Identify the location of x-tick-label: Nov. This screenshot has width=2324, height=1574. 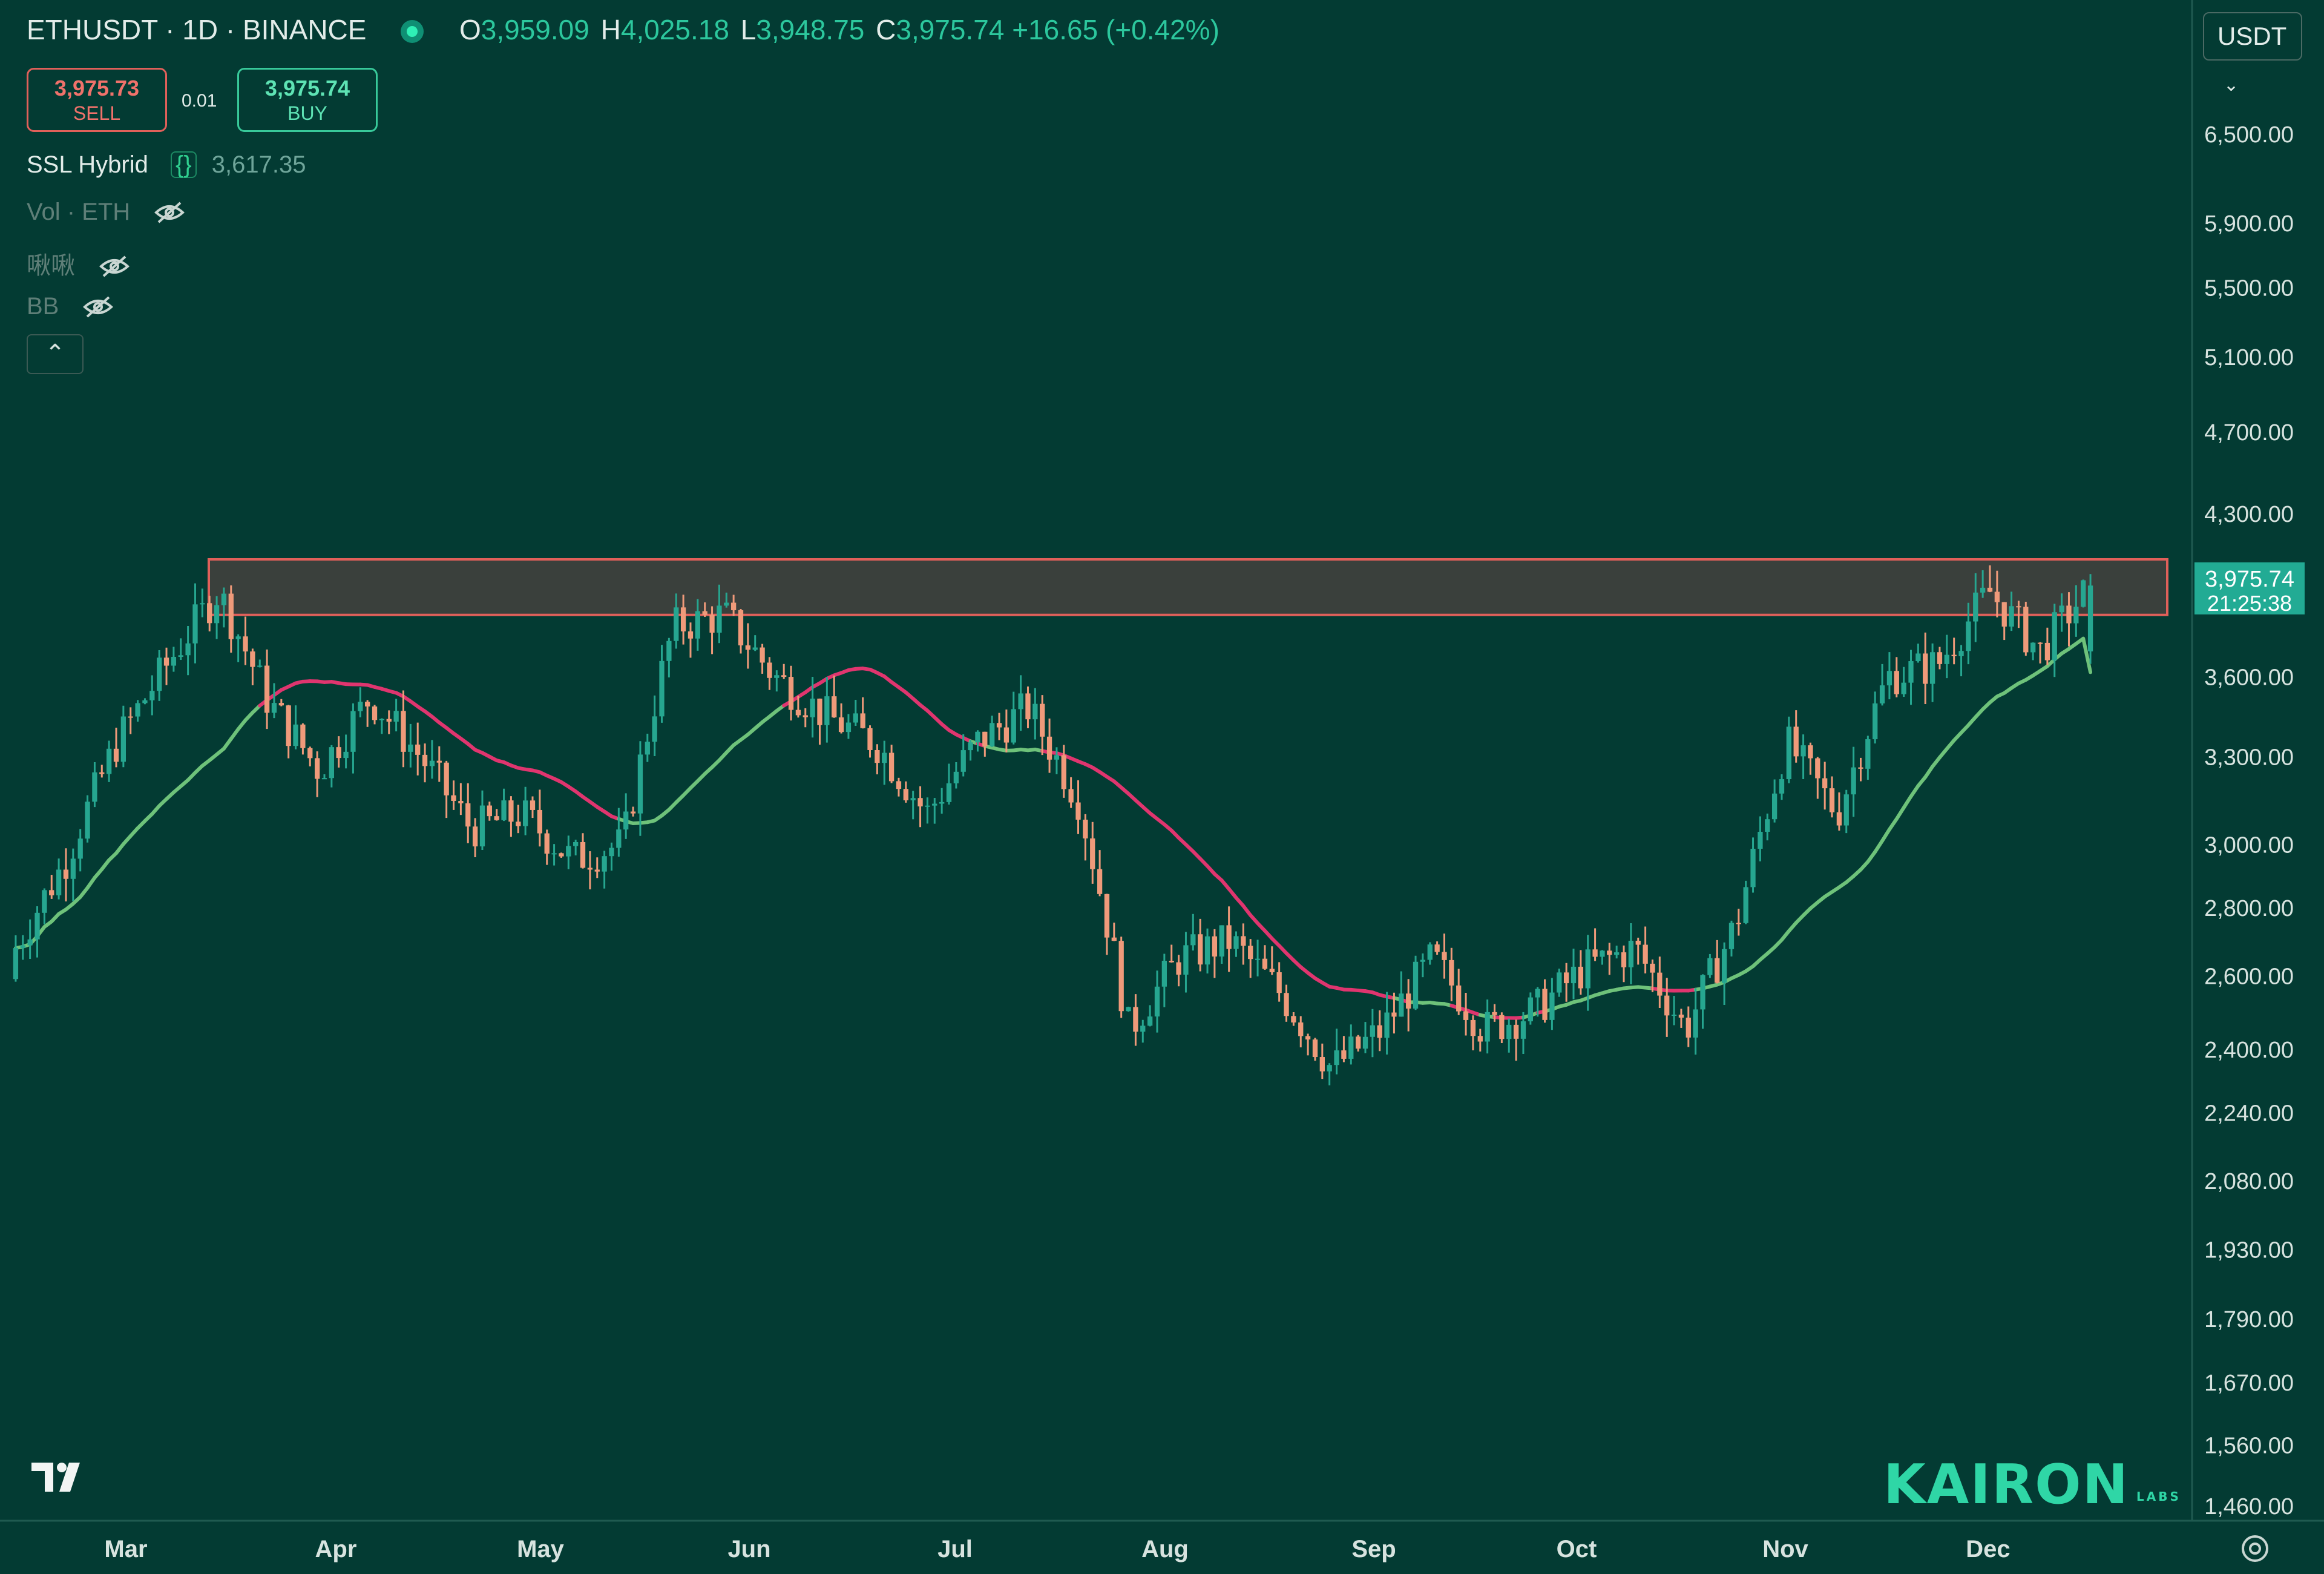
(1785, 1549).